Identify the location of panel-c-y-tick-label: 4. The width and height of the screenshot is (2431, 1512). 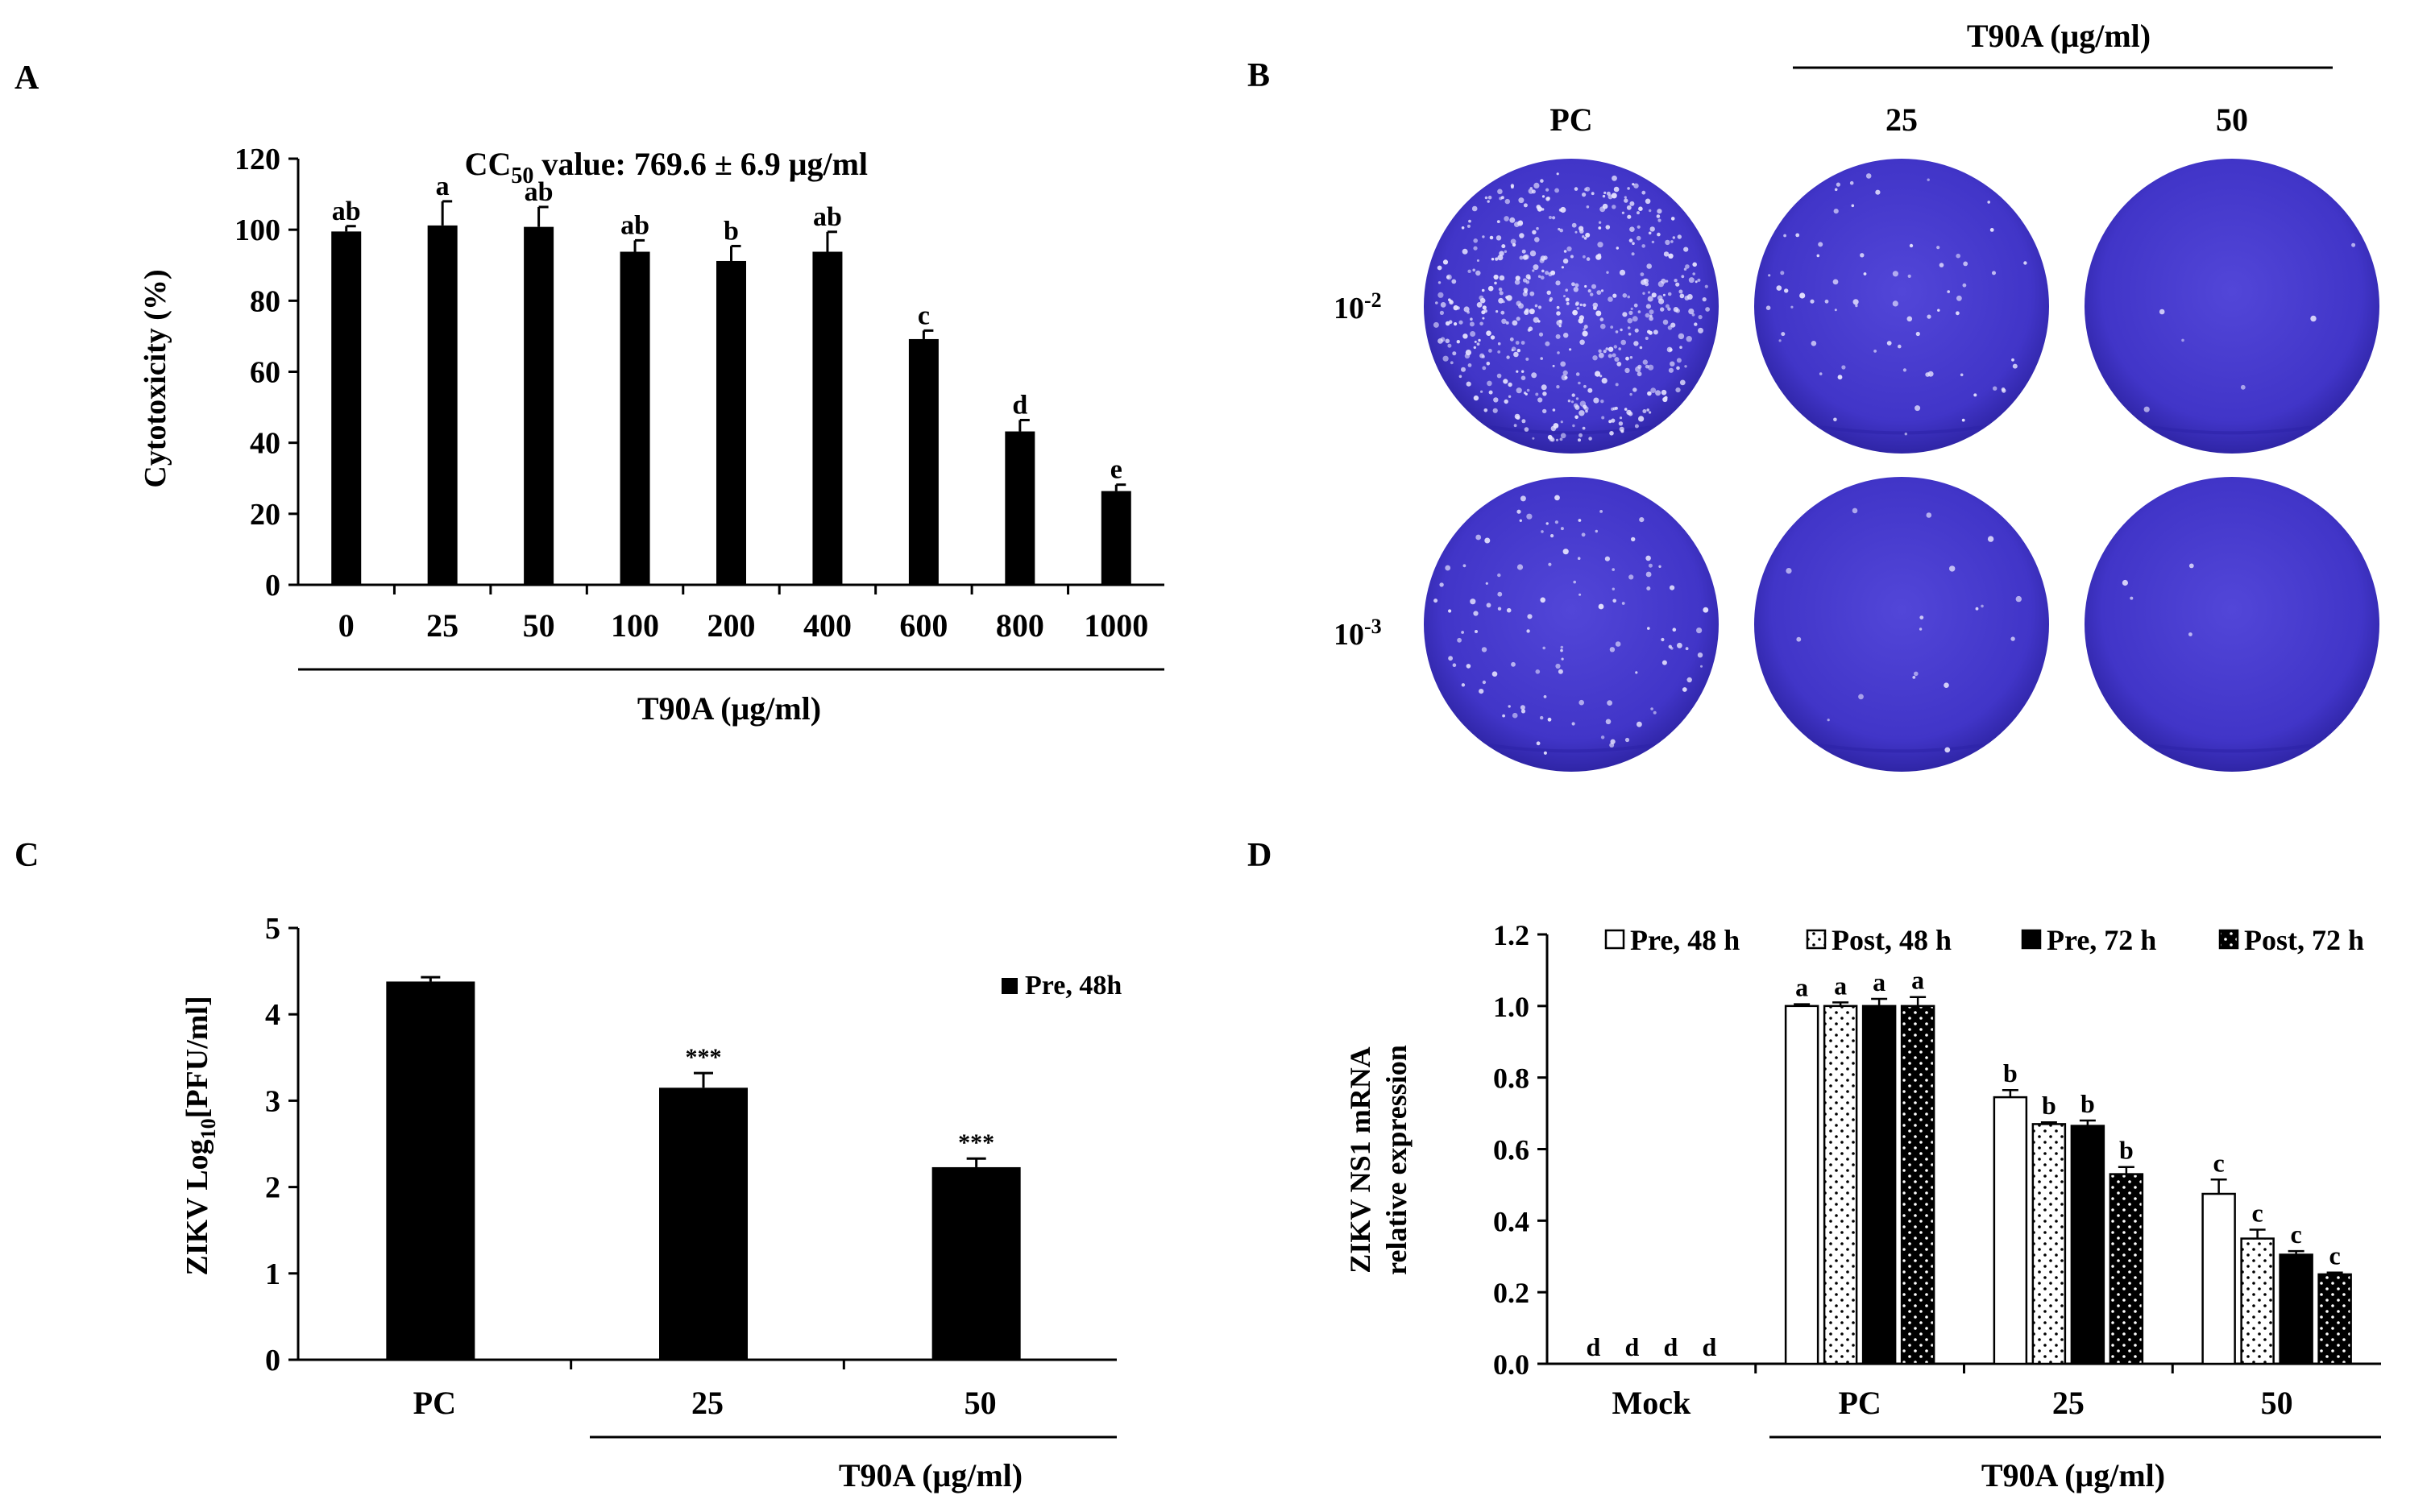
(273, 1015).